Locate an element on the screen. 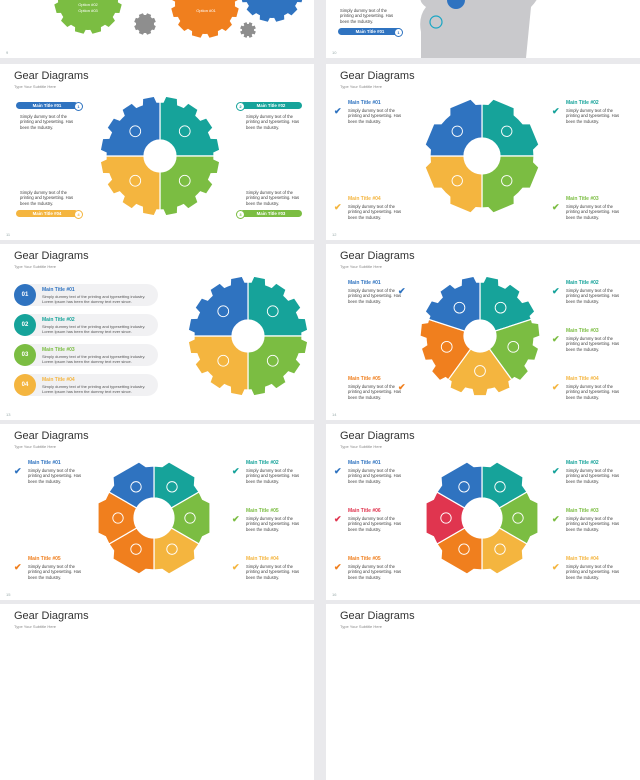  page-number: 12 is located at coordinates (334, 234).